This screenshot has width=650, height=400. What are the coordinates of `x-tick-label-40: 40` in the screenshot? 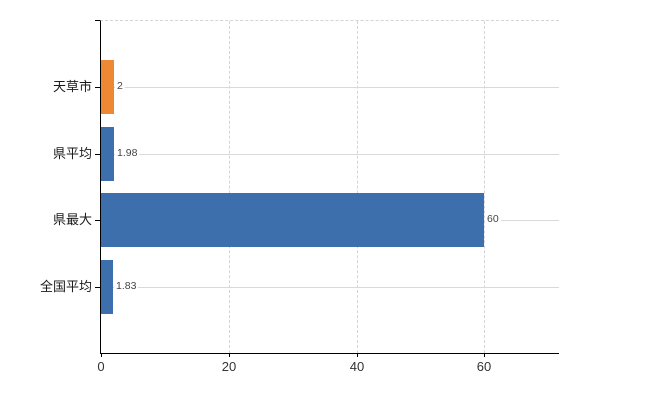 It's located at (357, 366).